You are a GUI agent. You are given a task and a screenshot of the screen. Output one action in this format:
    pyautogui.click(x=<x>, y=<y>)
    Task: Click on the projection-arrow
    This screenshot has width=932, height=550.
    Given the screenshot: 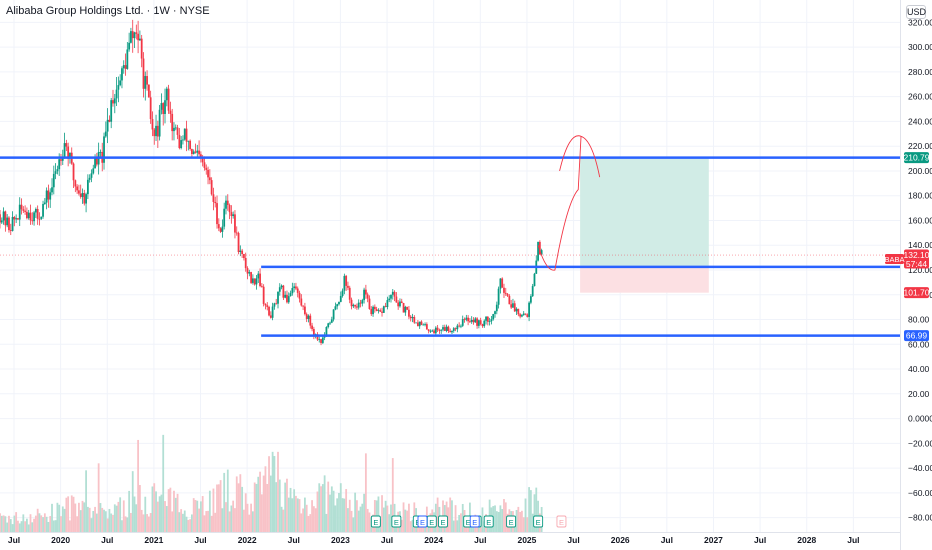 What is the action you would take?
    pyautogui.click(x=559, y=203)
    